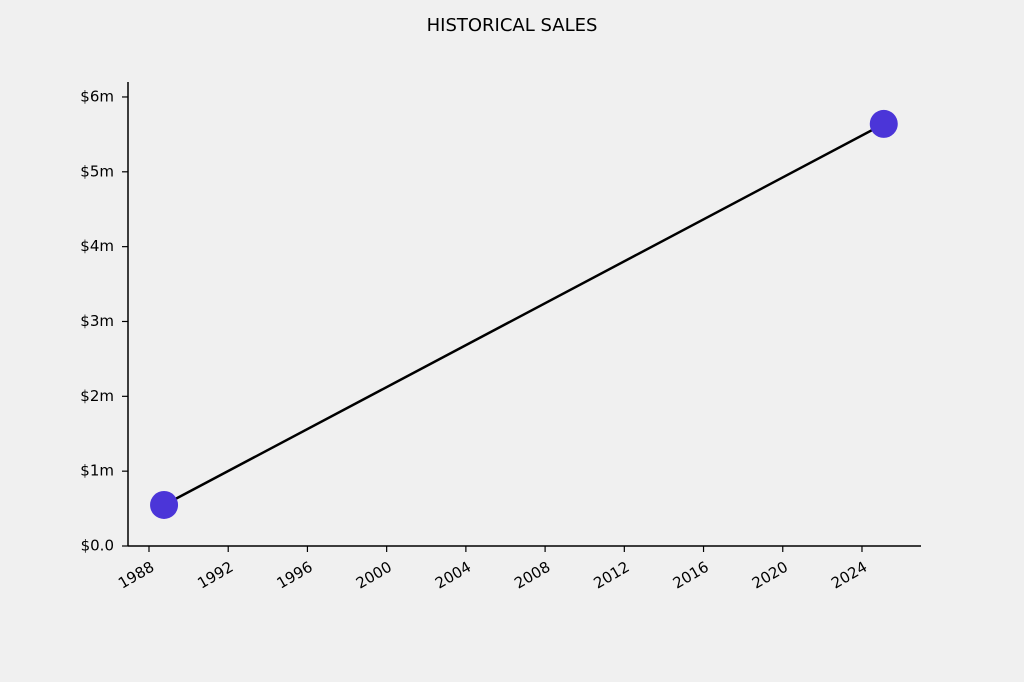  Describe the element at coordinates (97, 246) in the screenshot. I see `y-tick-label: $4m` at that location.